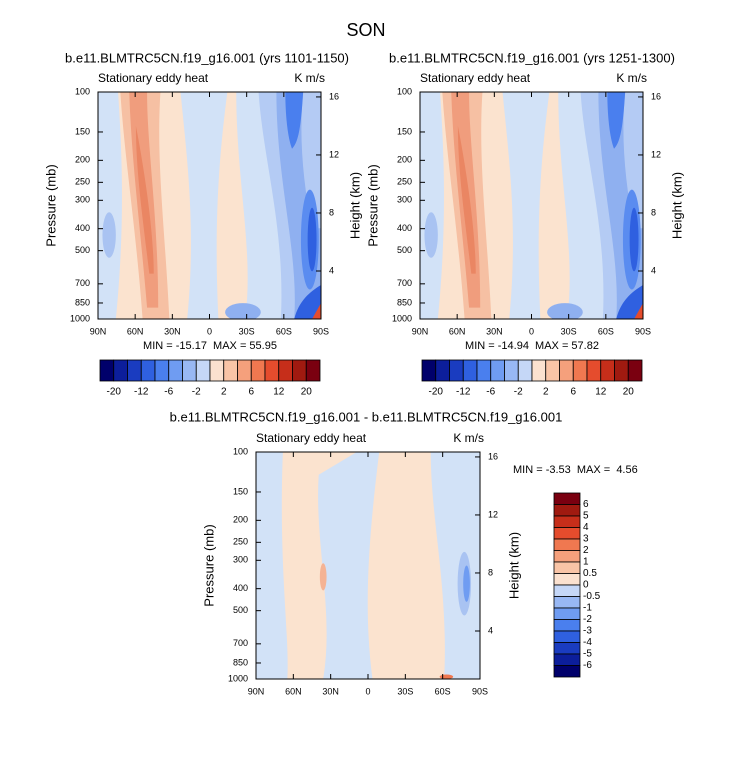 The height and width of the screenshot is (779, 733). What do you see at coordinates (592, 596) in the screenshot?
I see `colorbar-label: -0.5` at bounding box center [592, 596].